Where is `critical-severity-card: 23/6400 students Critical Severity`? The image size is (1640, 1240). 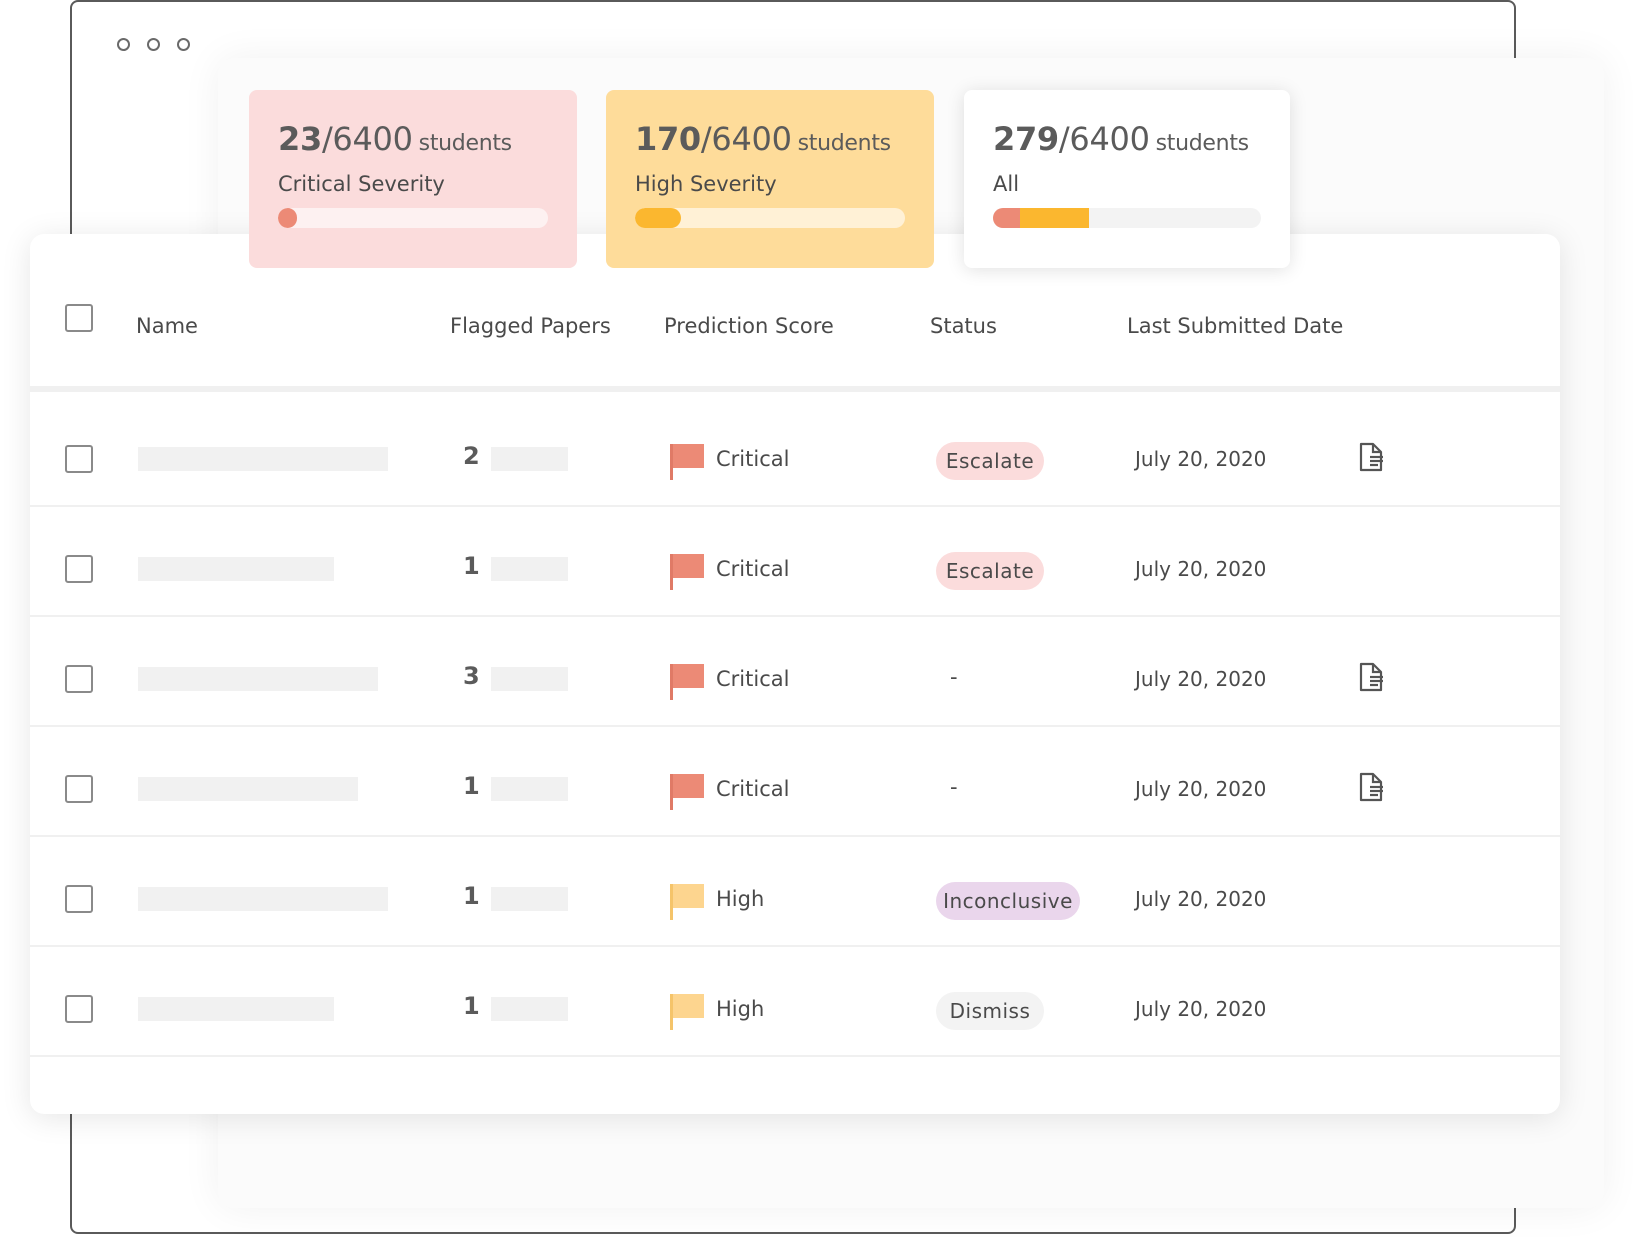 critical-severity-card: 23/6400 students Critical Severity is located at coordinates (413, 179).